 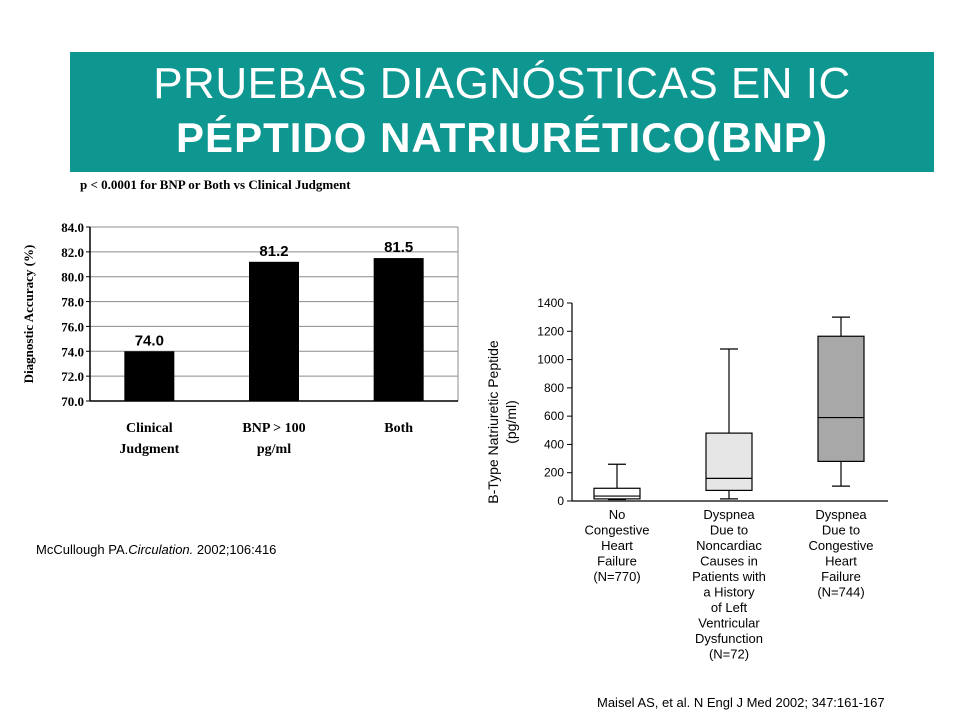 What do you see at coordinates (729, 561) in the screenshot?
I see `box-category-label: Causes in` at bounding box center [729, 561].